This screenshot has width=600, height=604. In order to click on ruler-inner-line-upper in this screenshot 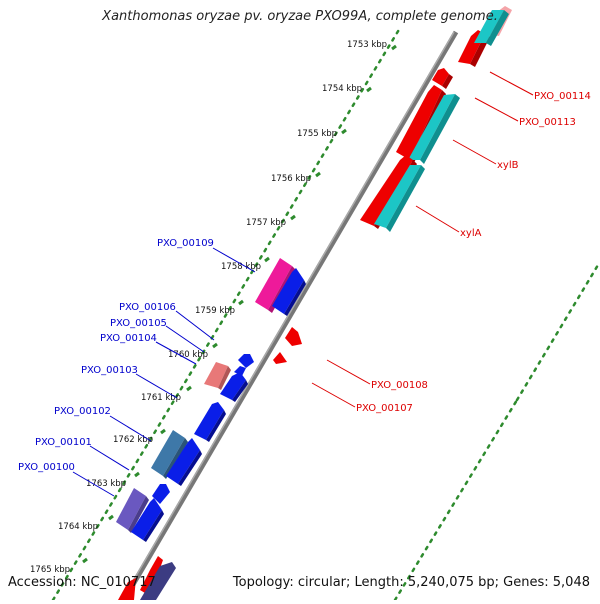, I will do `click(557, 332)`.